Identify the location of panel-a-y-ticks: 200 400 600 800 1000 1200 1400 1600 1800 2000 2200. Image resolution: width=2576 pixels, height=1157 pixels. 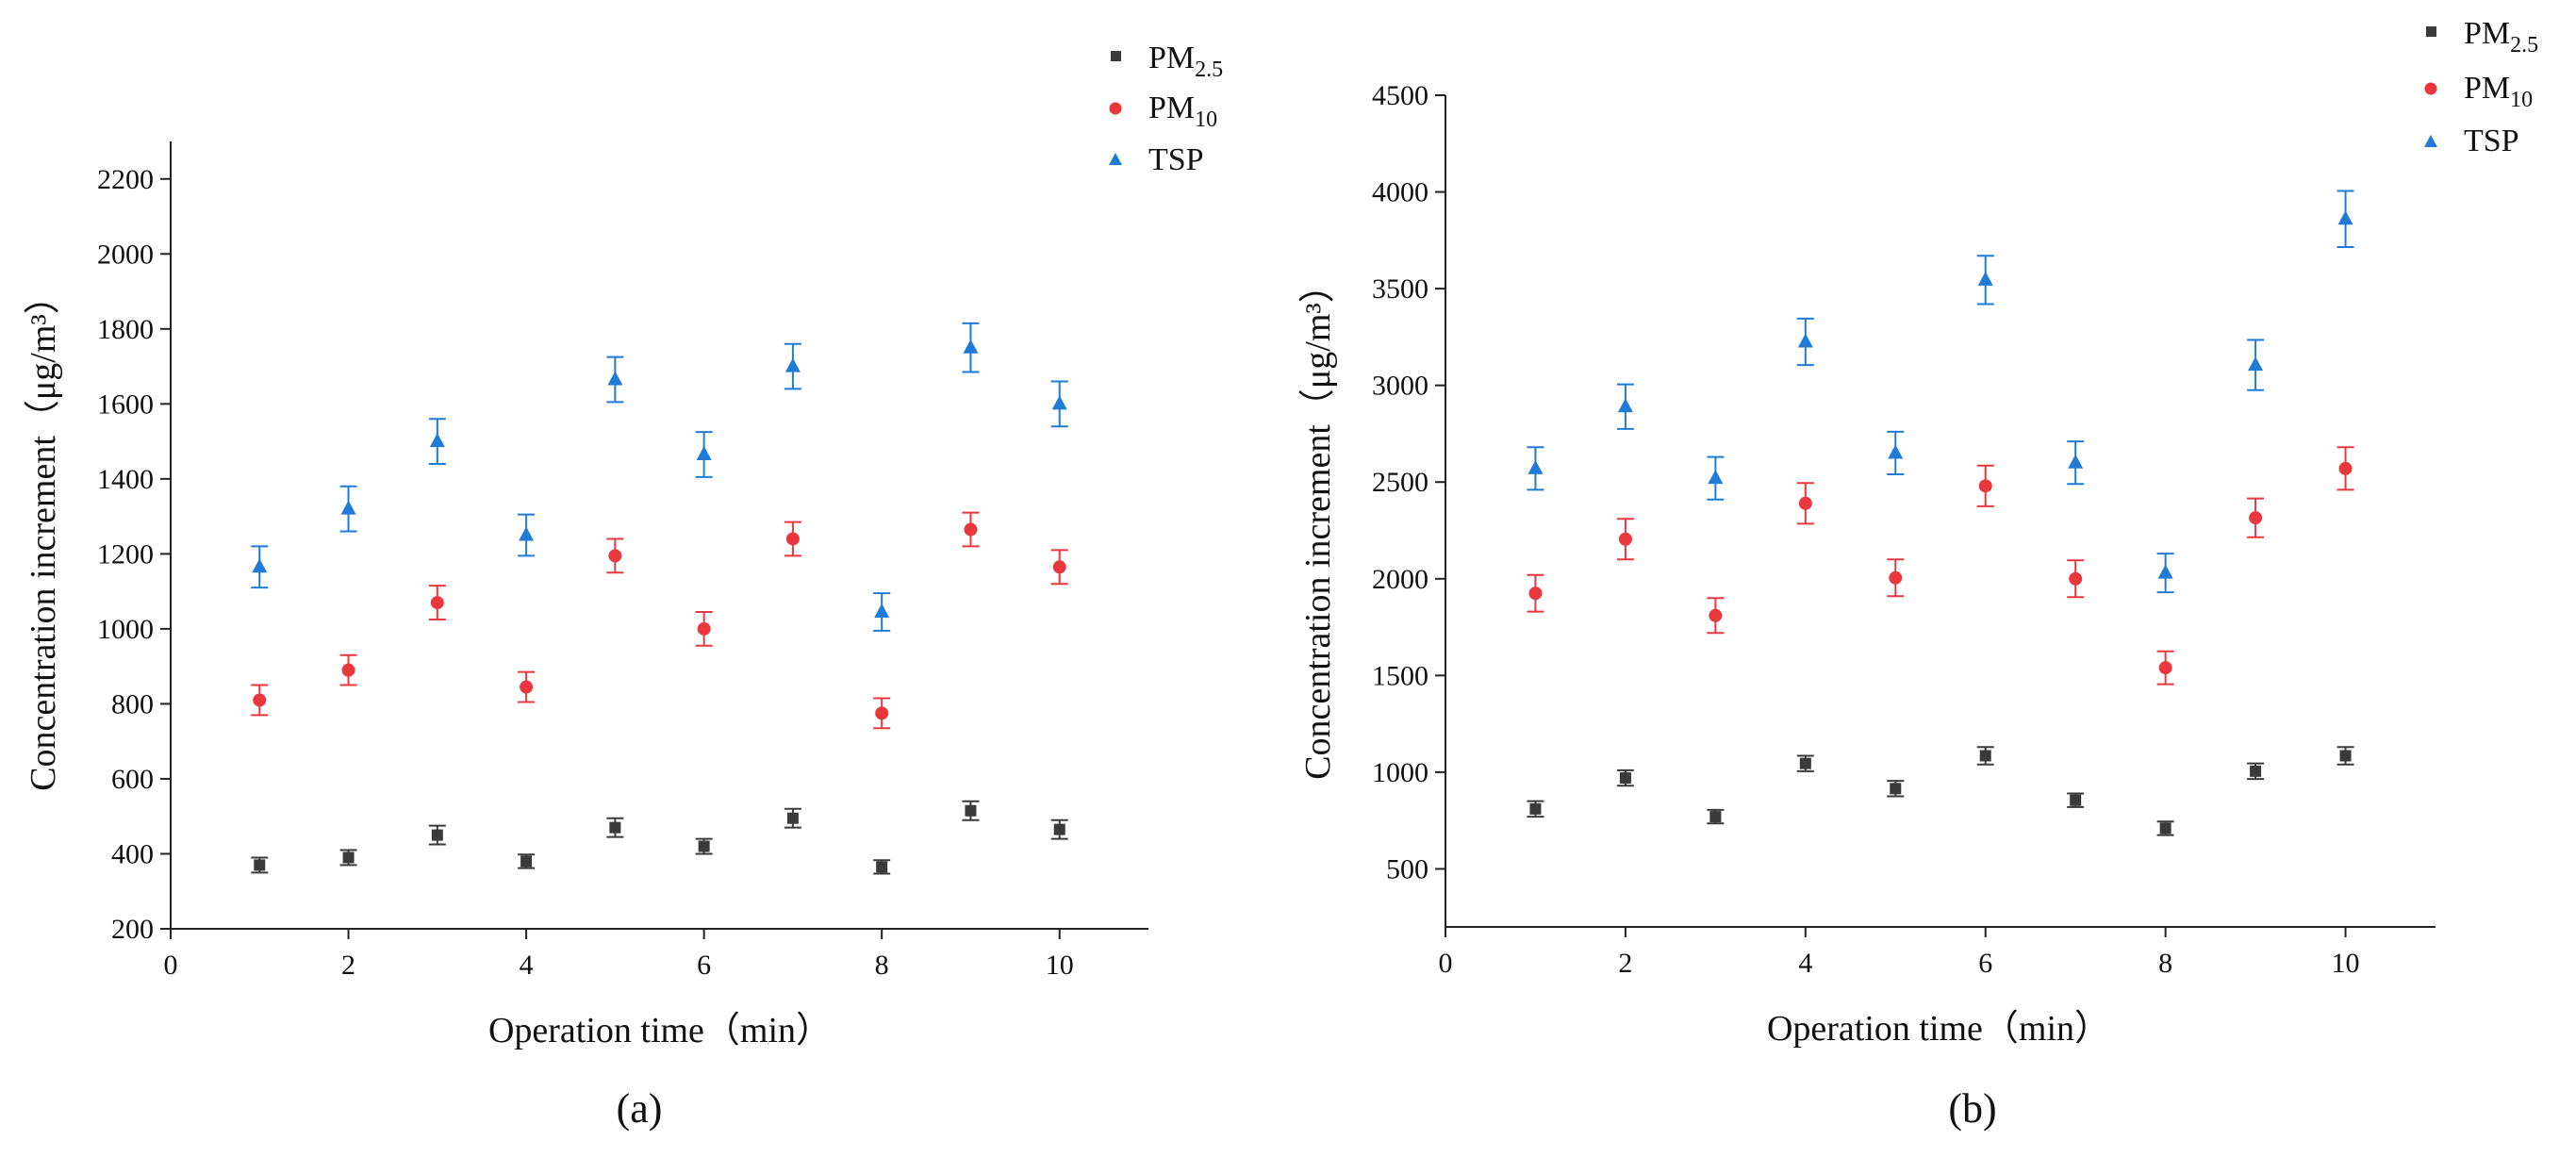
(134, 554).